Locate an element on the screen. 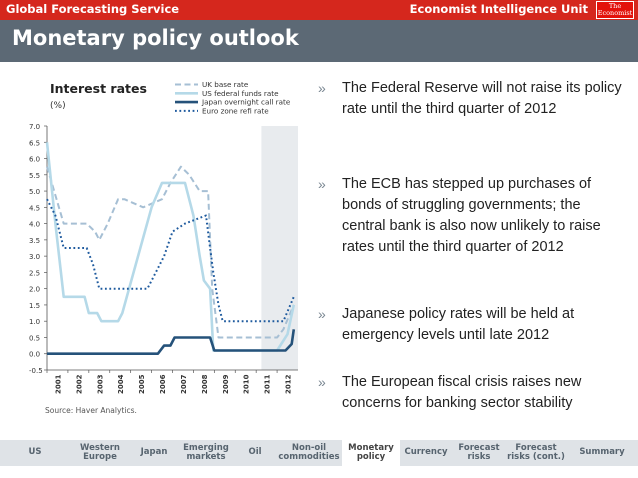 This screenshot has height=478, width=638. legend-label: US federal funds rate is located at coordinates (240, 93).